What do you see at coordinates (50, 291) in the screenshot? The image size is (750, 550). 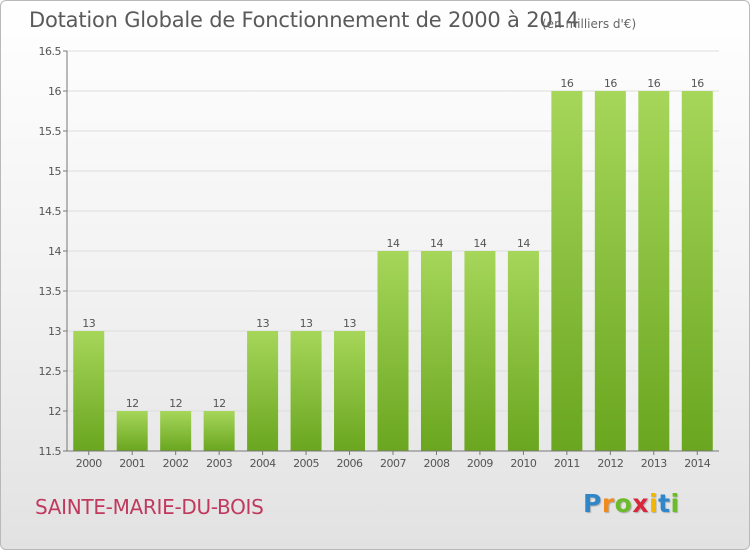 I see `y-tick-label: 13.5` at bounding box center [50, 291].